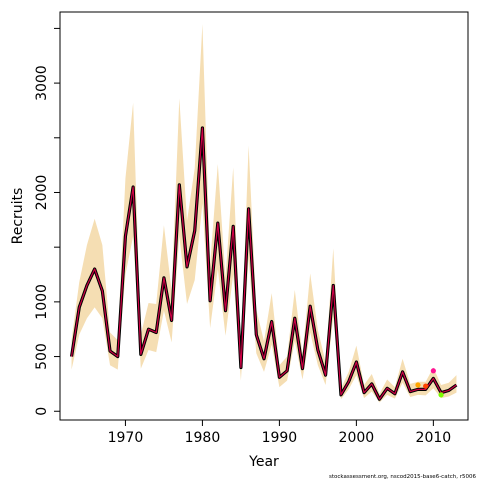 The width and height of the screenshot is (480, 480). Describe the element at coordinates (433, 371) in the screenshot. I see `retro-point-2010` at that location.